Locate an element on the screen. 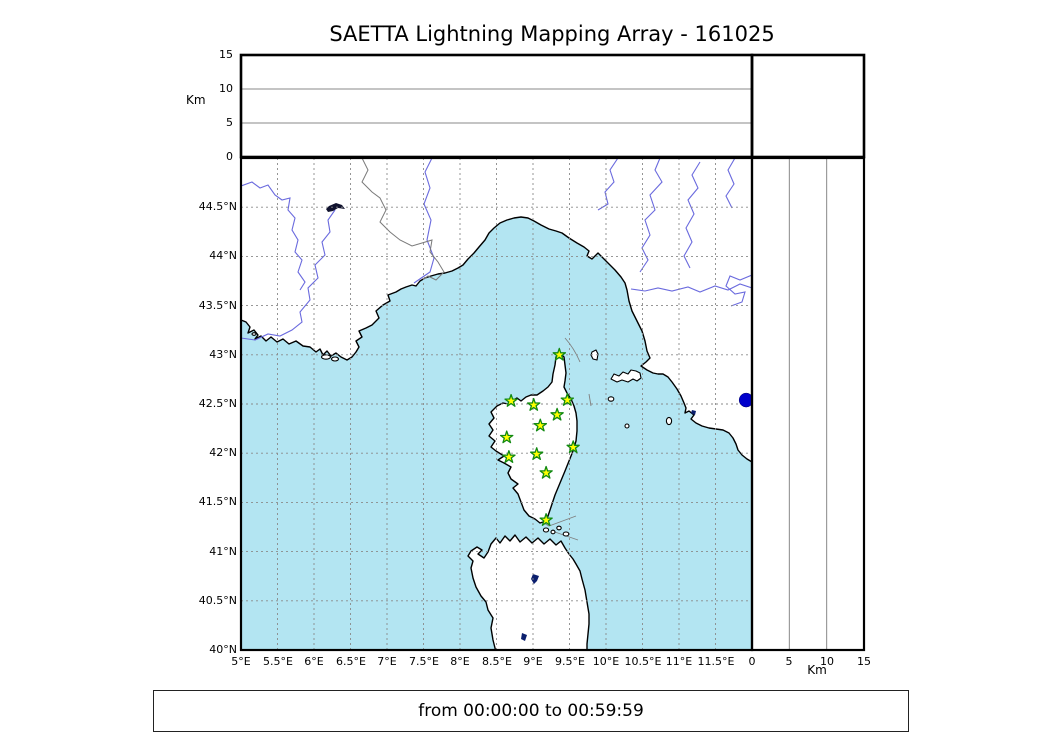 The width and height of the screenshot is (1050, 750). lightning-source-dot is located at coordinates (745, 400).